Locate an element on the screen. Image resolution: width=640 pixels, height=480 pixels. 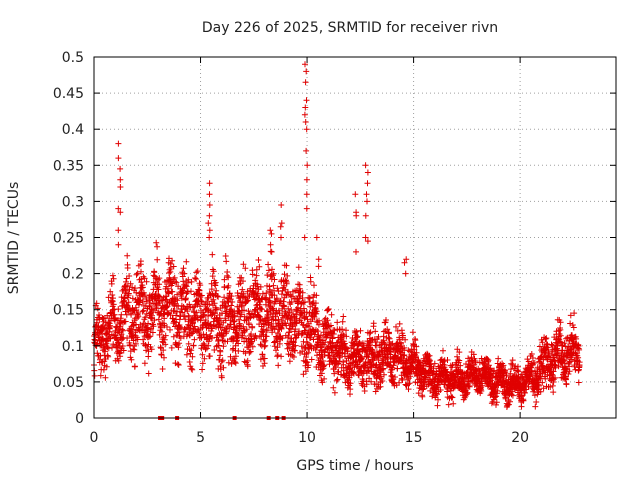
y-tick-label: 0.5 is located at coordinates (73, 58).